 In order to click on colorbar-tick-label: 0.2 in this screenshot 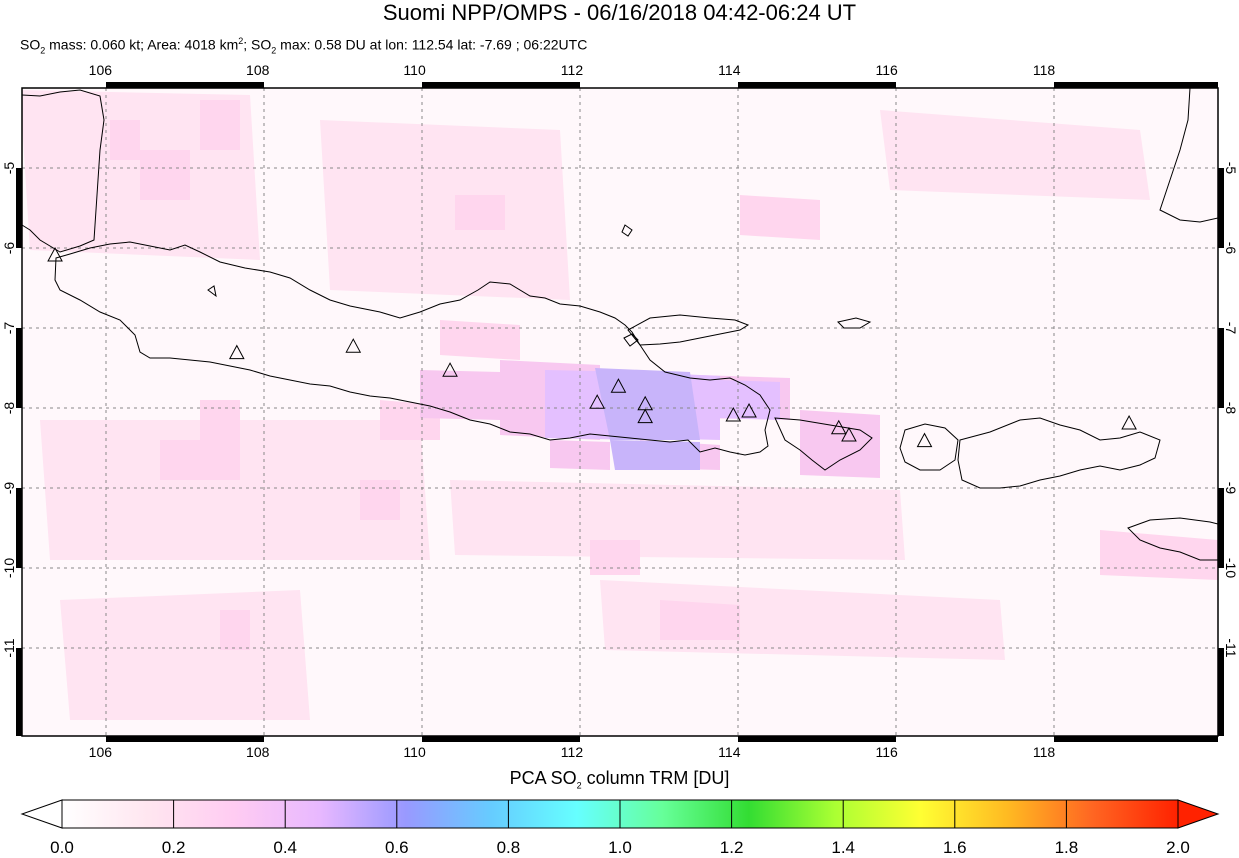, I will do `click(173, 847)`.